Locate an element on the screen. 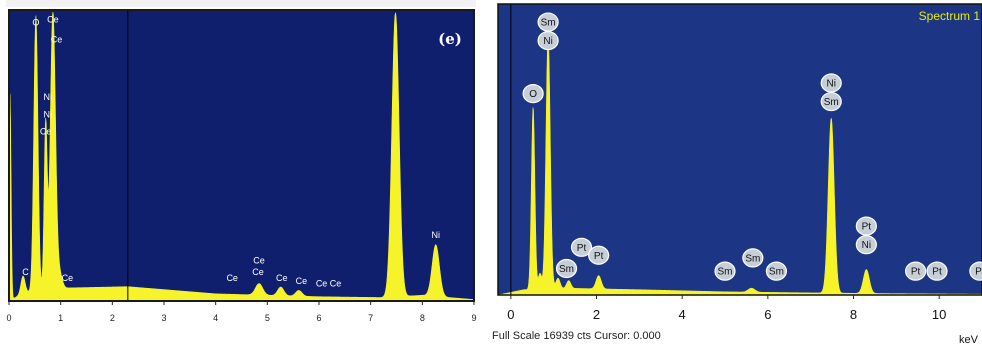 The height and width of the screenshot is (345, 982). panel-tag: (e) is located at coordinates (450, 39).